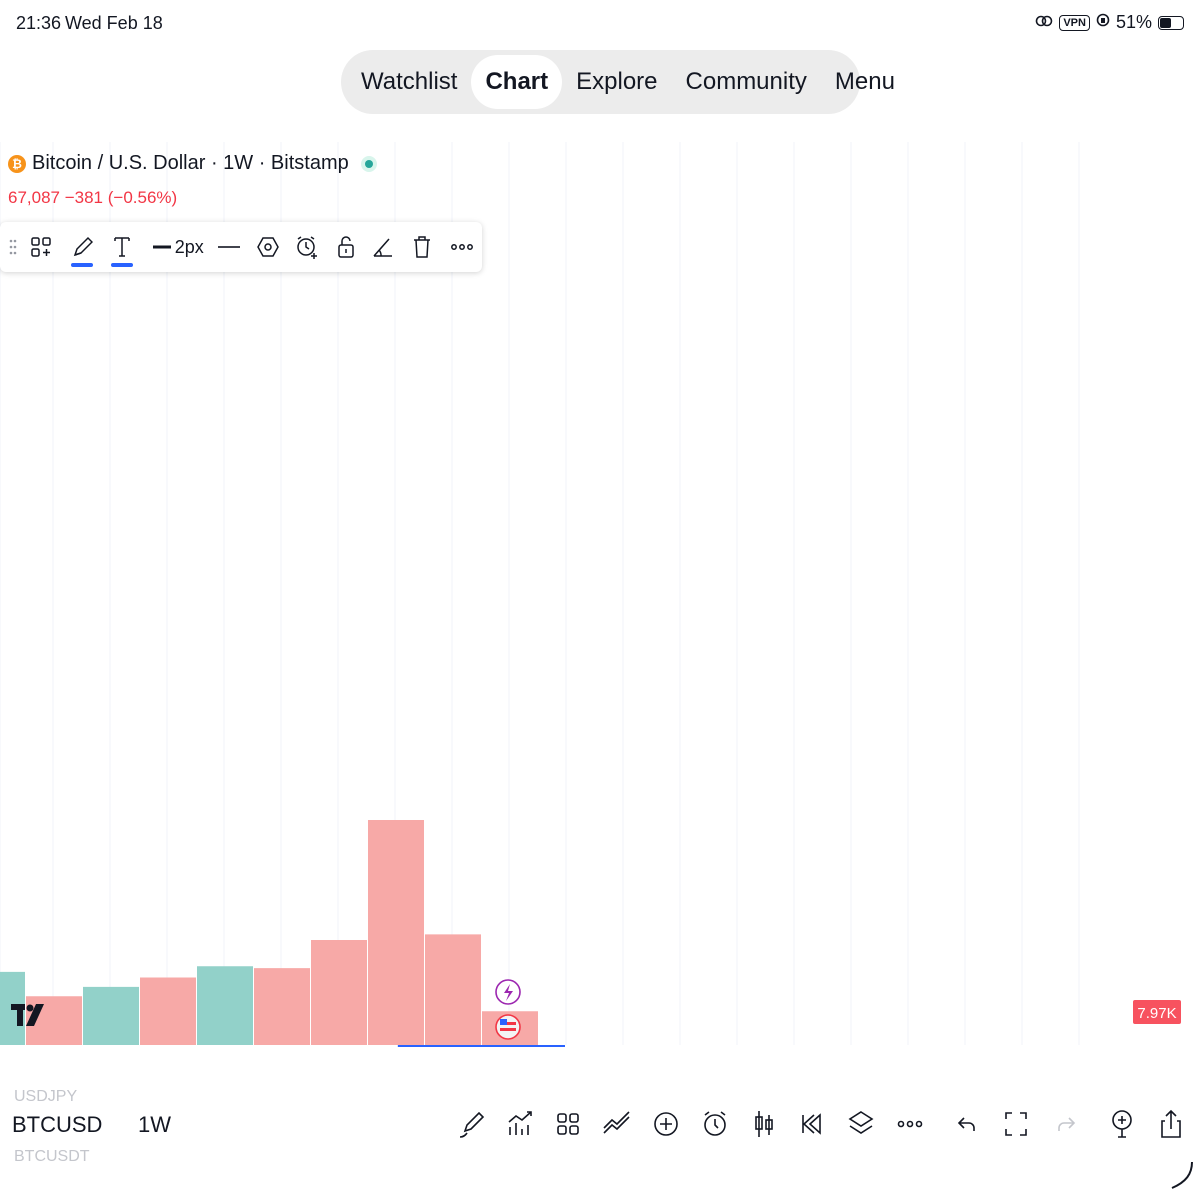 Image resolution: width=1200 pixels, height=1200 pixels. I want to click on undo-icon, so click(967, 1124).